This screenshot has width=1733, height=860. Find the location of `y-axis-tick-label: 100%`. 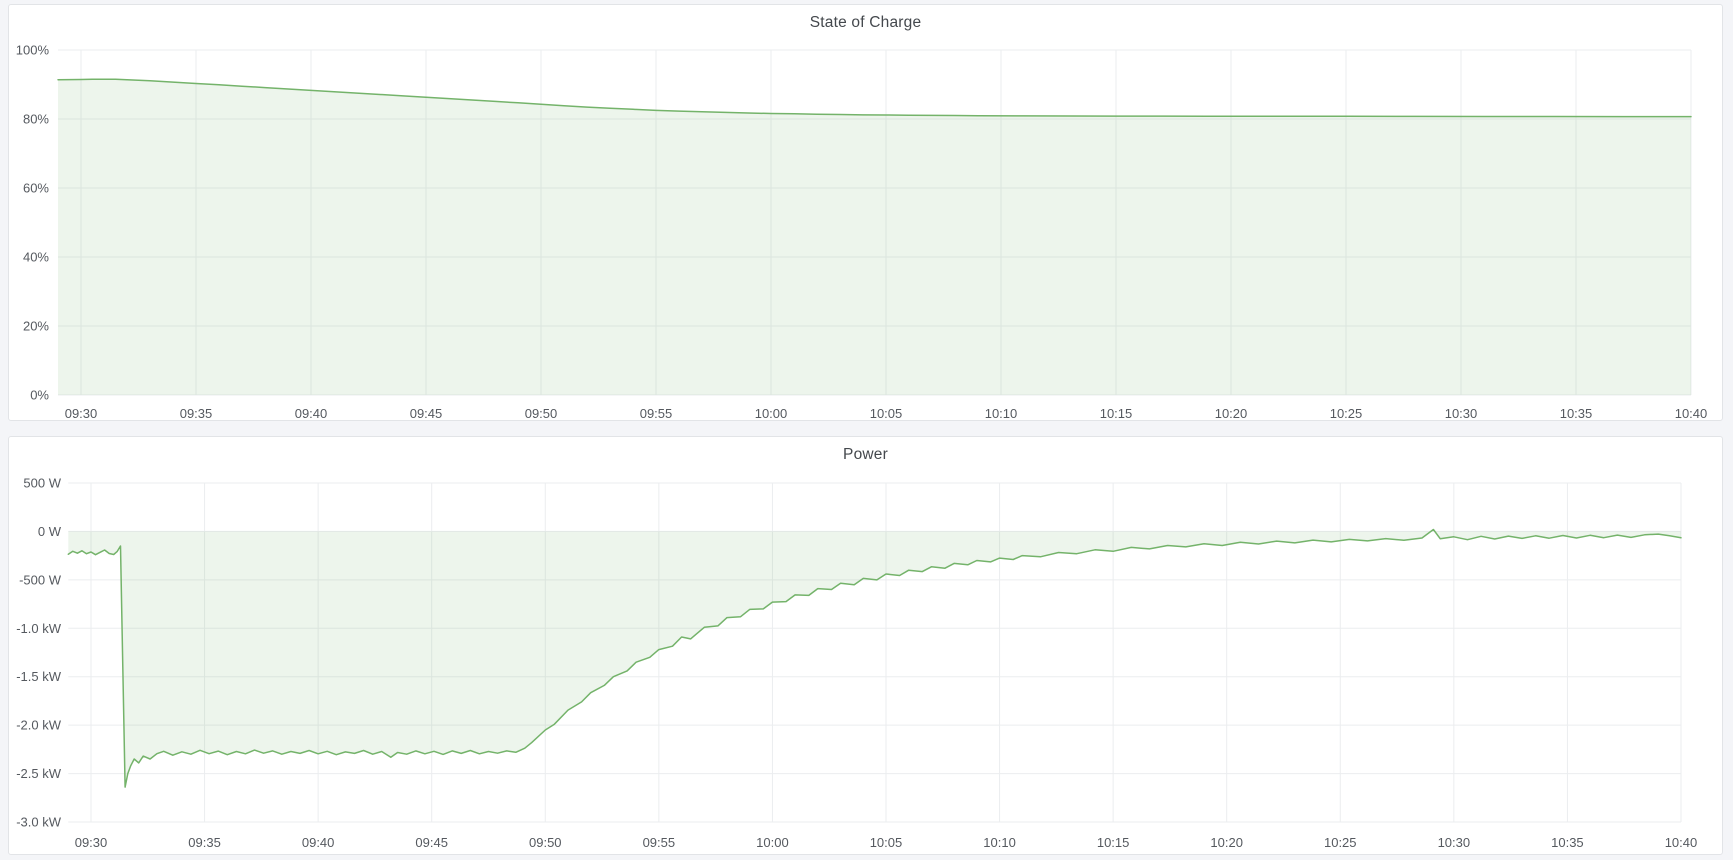

y-axis-tick-label: 100% is located at coordinates (33, 50).